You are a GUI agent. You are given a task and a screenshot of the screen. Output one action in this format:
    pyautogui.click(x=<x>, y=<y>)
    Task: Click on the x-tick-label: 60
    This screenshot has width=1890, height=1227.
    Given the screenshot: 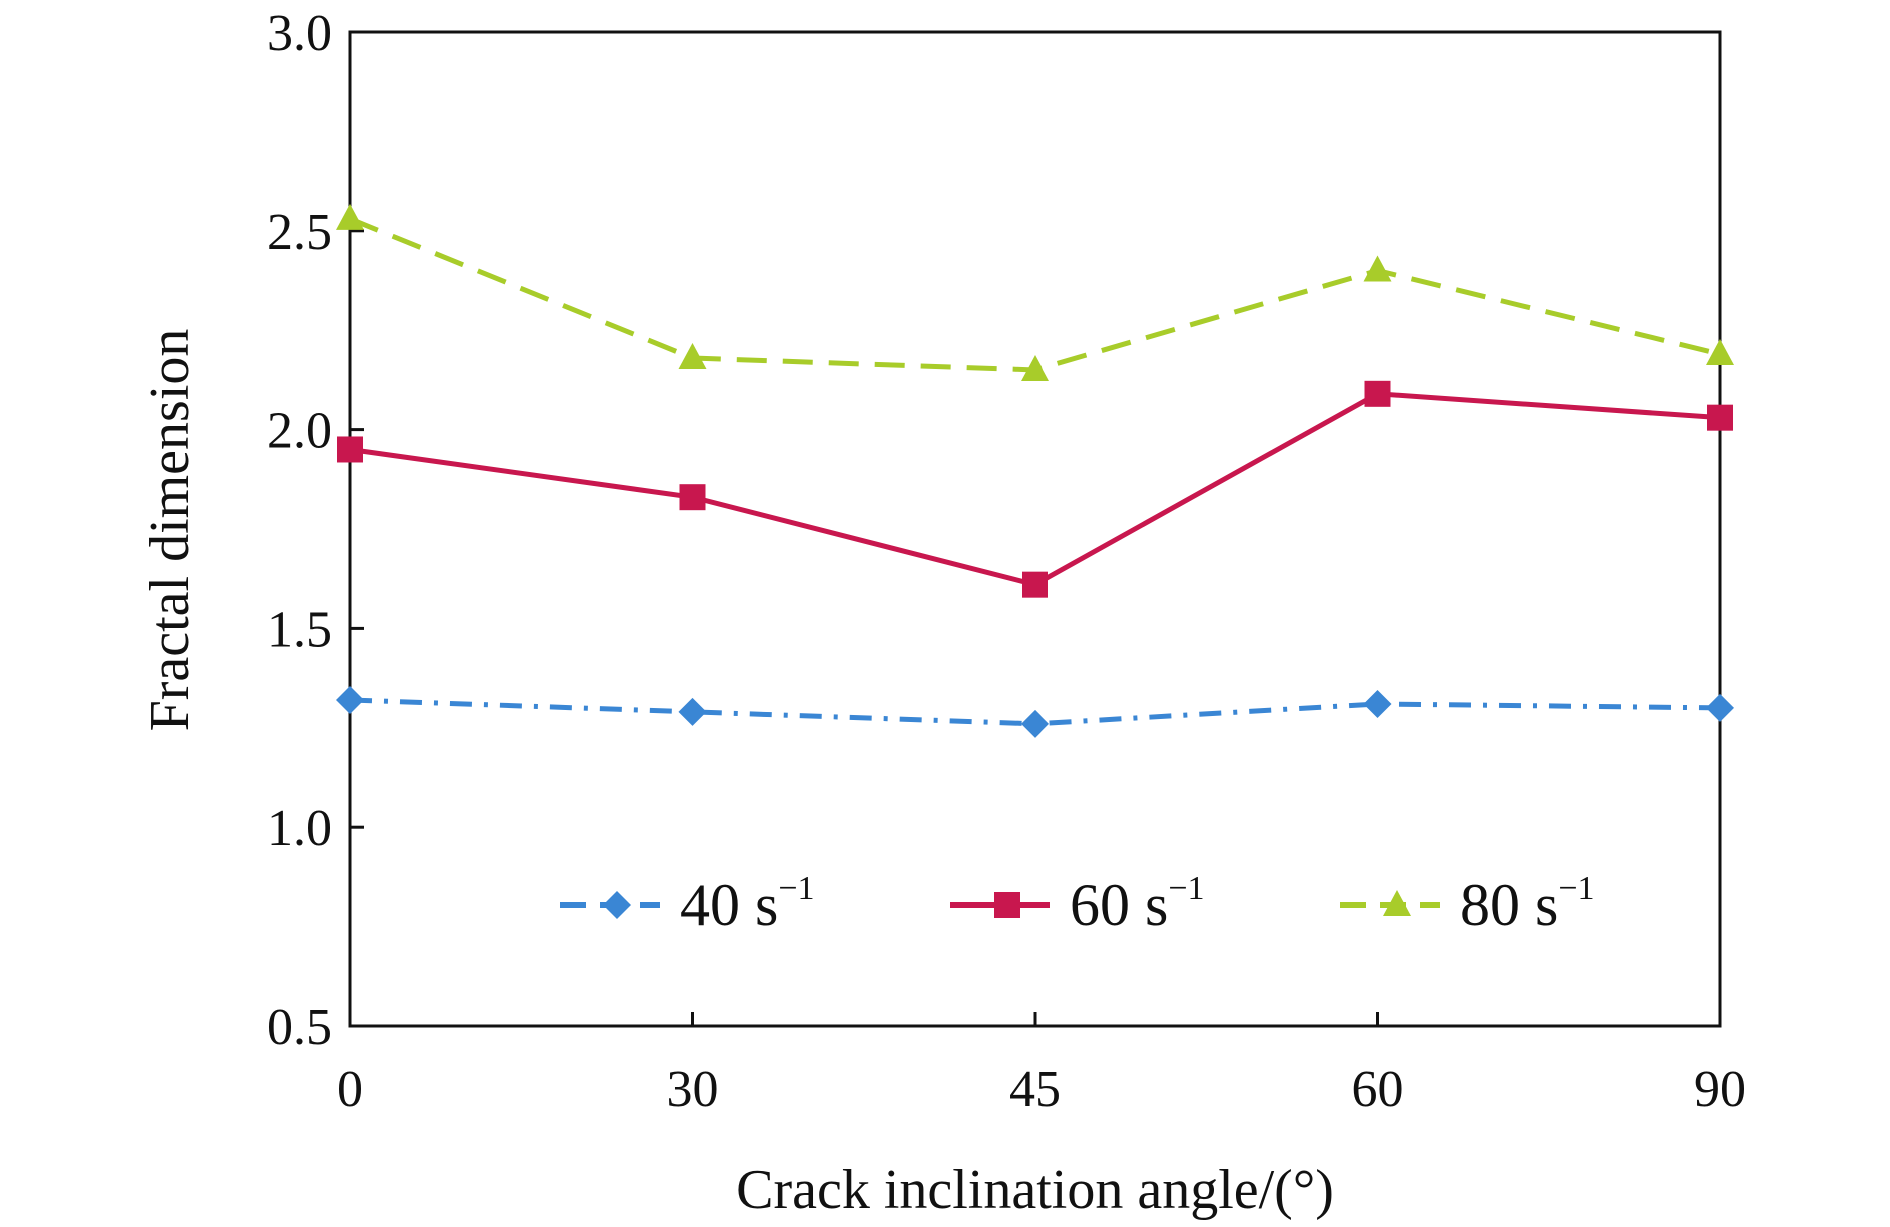 What is the action you would take?
    pyautogui.click(x=1378, y=1089)
    